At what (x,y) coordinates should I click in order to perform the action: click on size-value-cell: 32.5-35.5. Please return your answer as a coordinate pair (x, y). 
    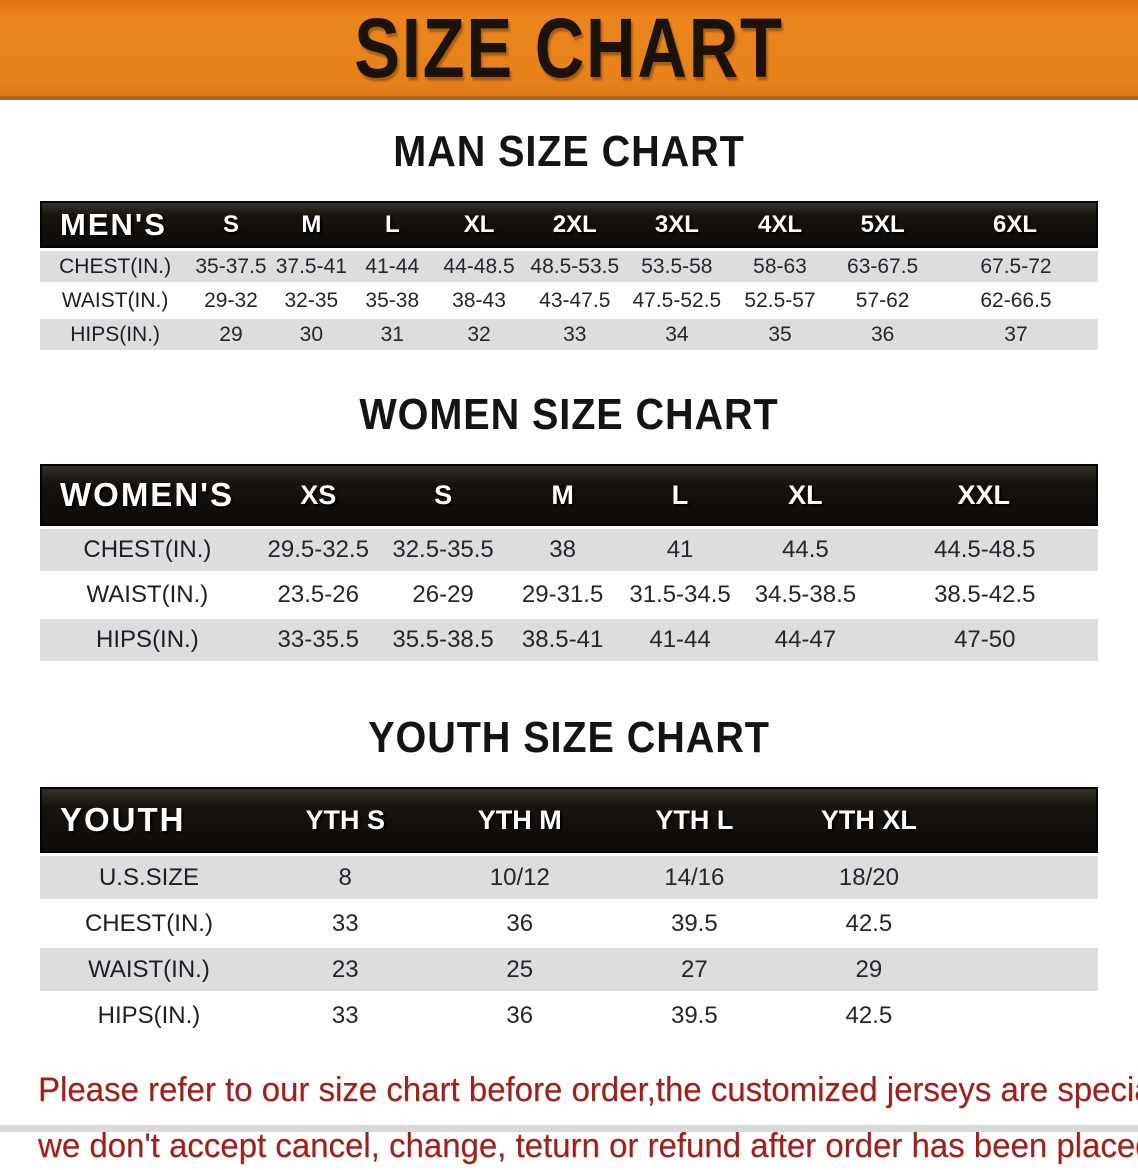
    Looking at the image, I should click on (443, 549).